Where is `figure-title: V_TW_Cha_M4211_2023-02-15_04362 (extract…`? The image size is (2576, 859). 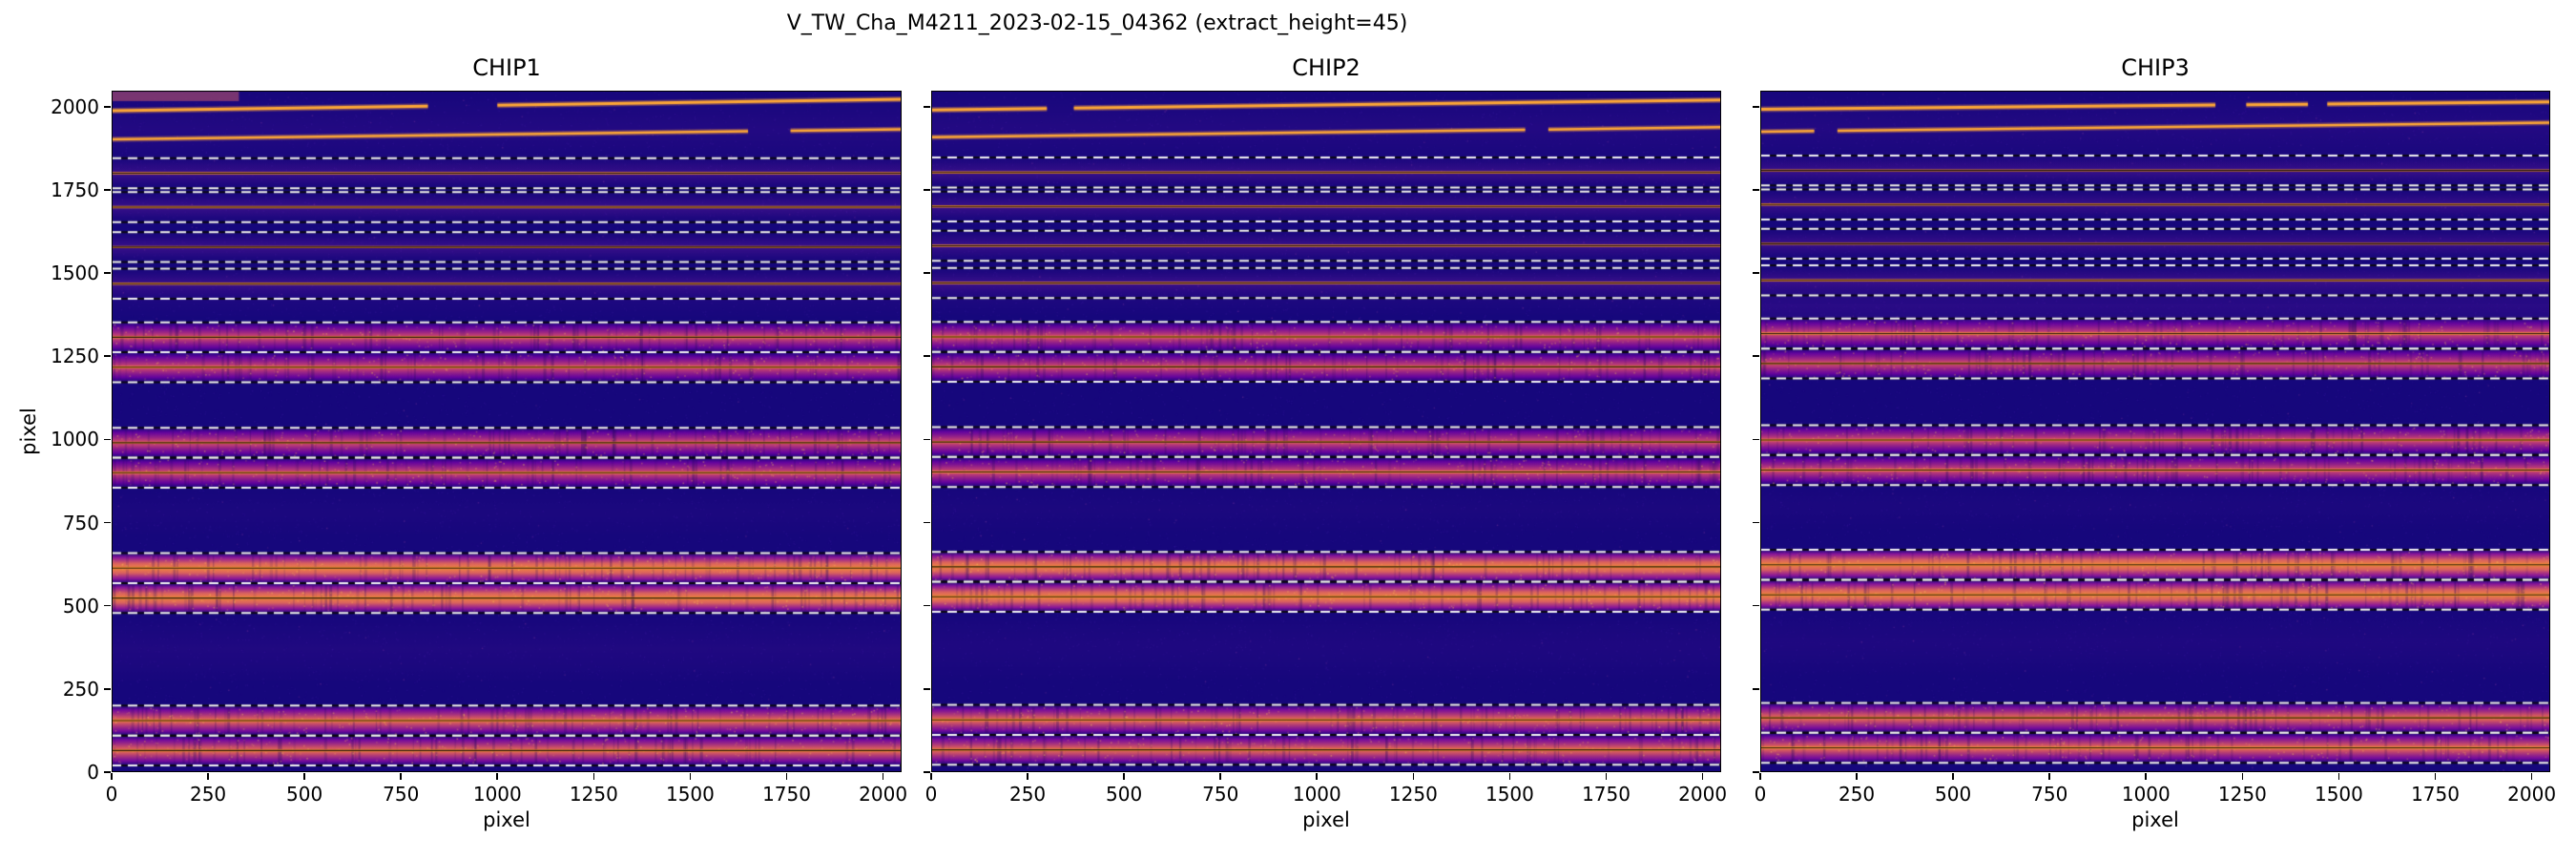
figure-title: V_TW_Cha_M4211_2023-02-15_04362 (extract… is located at coordinates (1097, 23).